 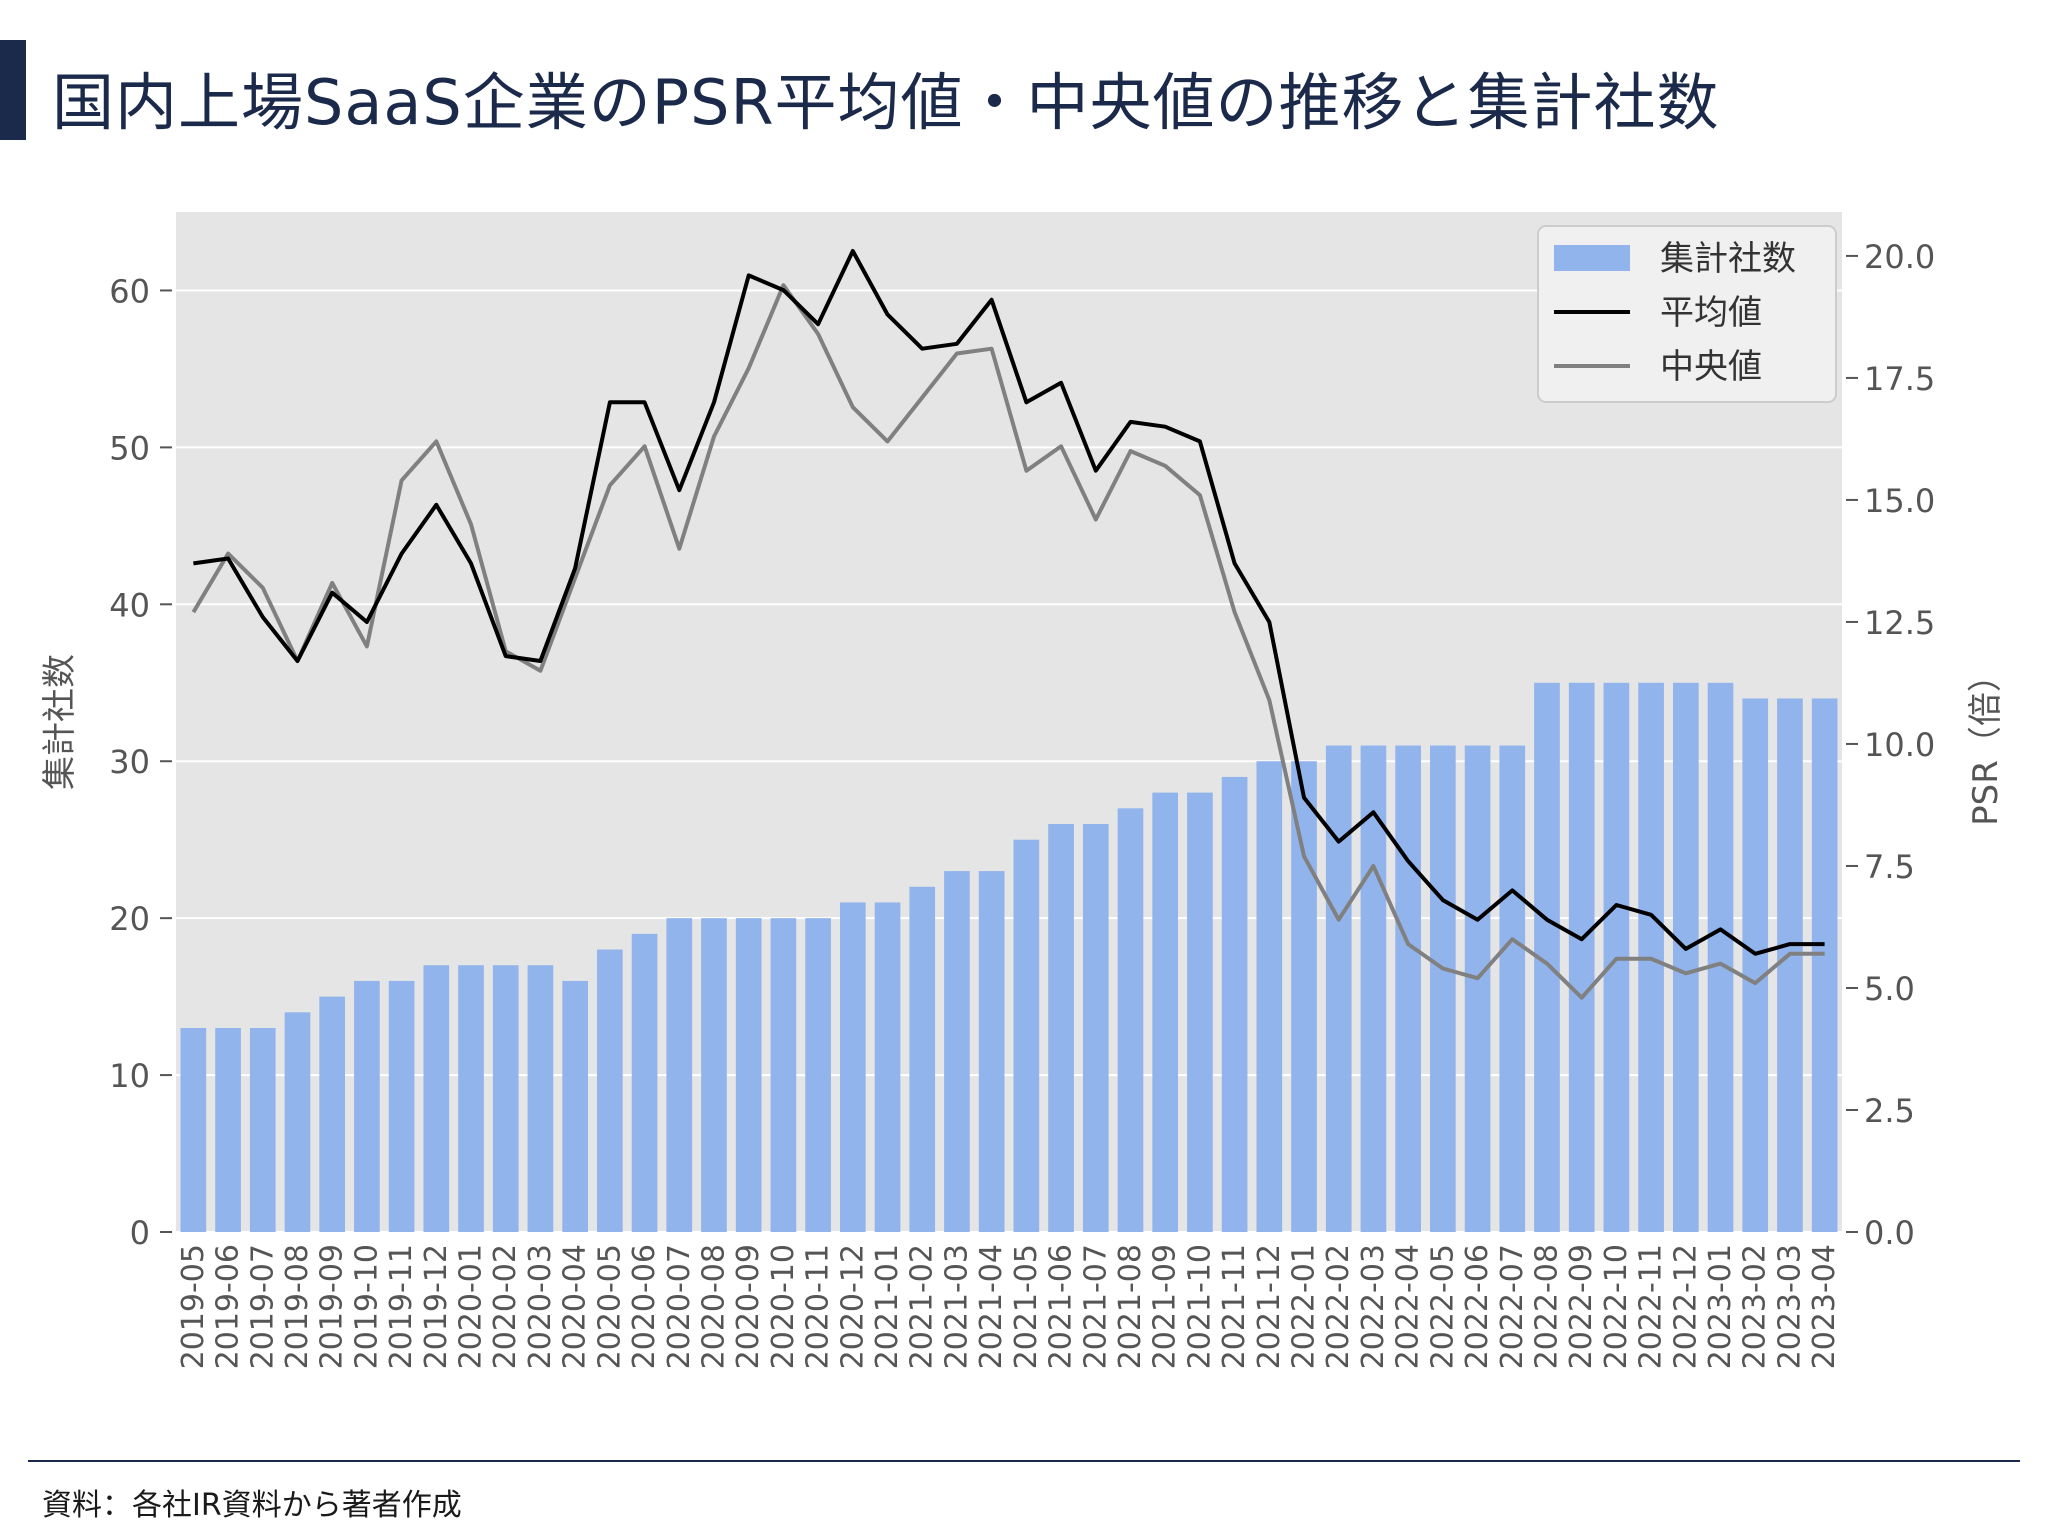 I want to click on page-title: 国内上場SaaS企業のPSR平均値・中央値の推移と集計社数, so click(x=886, y=102).